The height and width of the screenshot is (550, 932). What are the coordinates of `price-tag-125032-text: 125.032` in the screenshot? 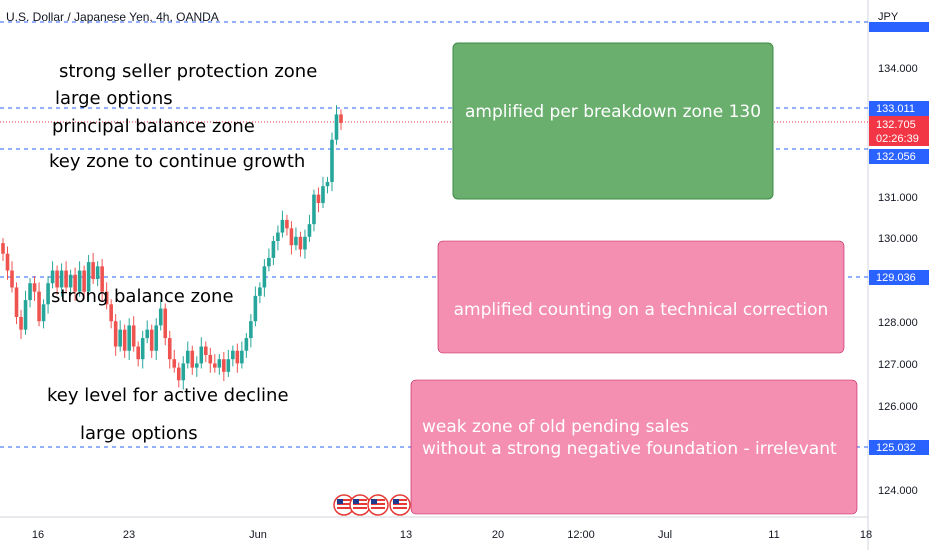 It's located at (896, 448).